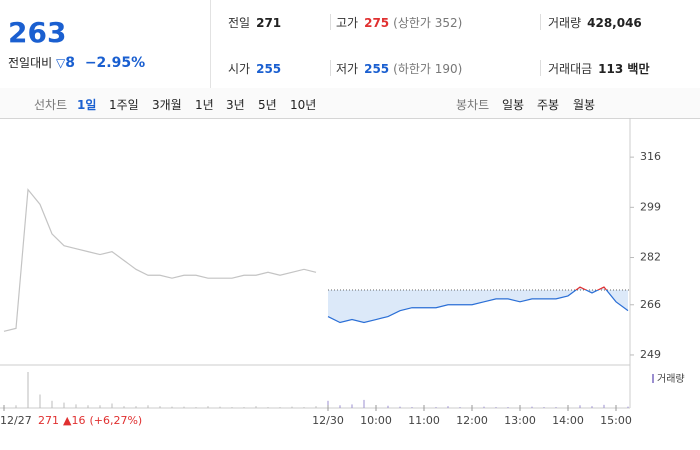 This screenshot has width=700, height=450. What do you see at coordinates (303, 105) in the screenshot?
I see `tab: 10년` at bounding box center [303, 105].